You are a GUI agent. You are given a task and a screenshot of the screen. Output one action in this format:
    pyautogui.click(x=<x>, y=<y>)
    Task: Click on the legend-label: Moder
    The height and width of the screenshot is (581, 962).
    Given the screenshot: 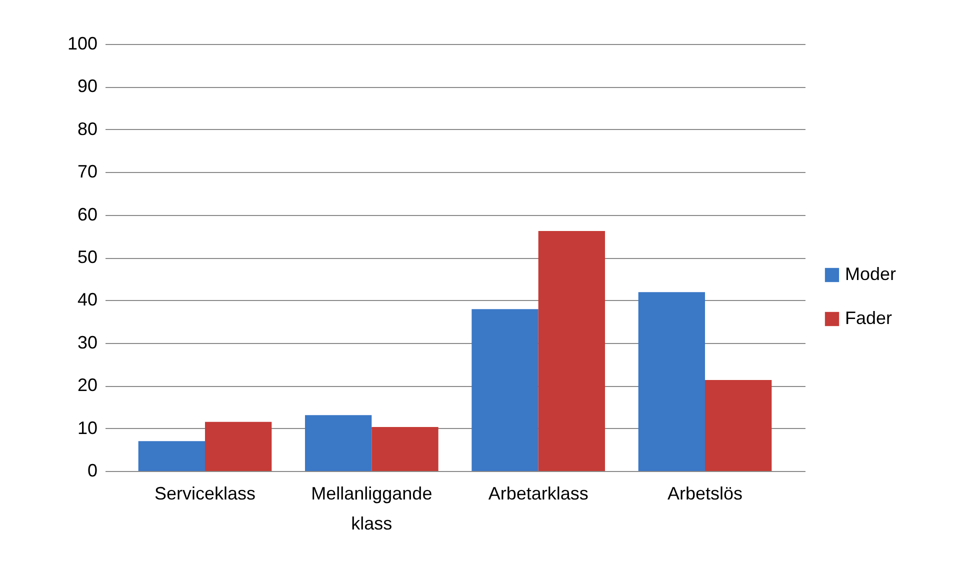 What is the action you would take?
    pyautogui.click(x=870, y=274)
    